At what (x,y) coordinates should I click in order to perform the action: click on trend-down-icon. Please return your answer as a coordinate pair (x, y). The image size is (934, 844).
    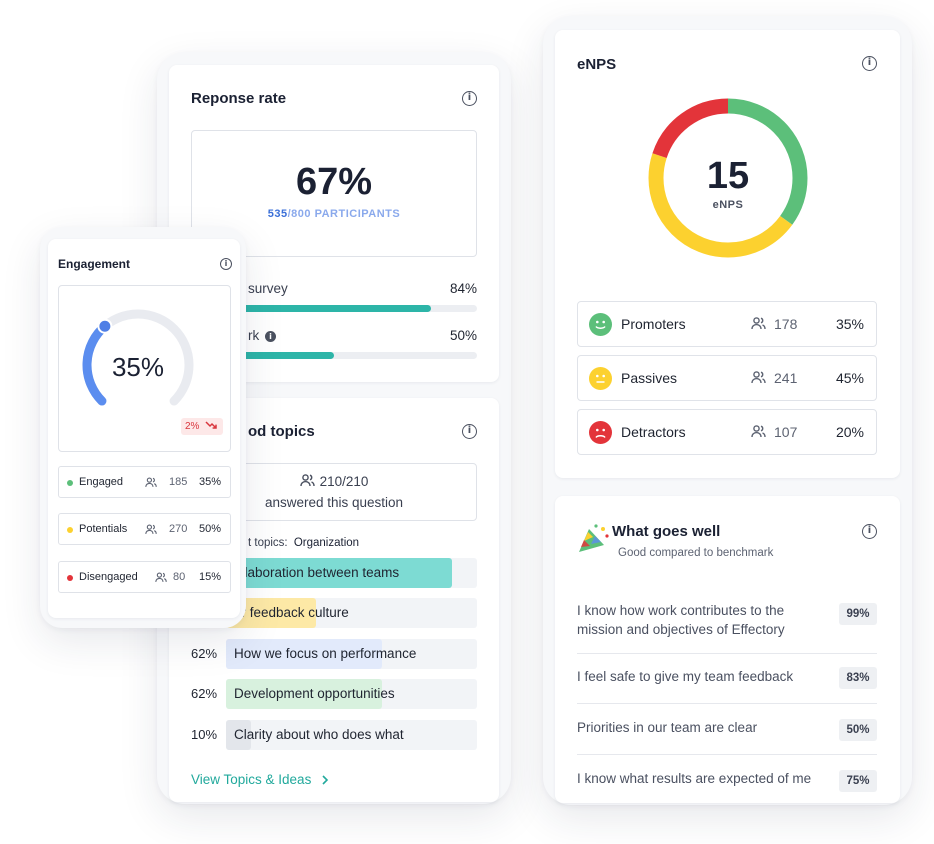
    Looking at the image, I should click on (211, 425).